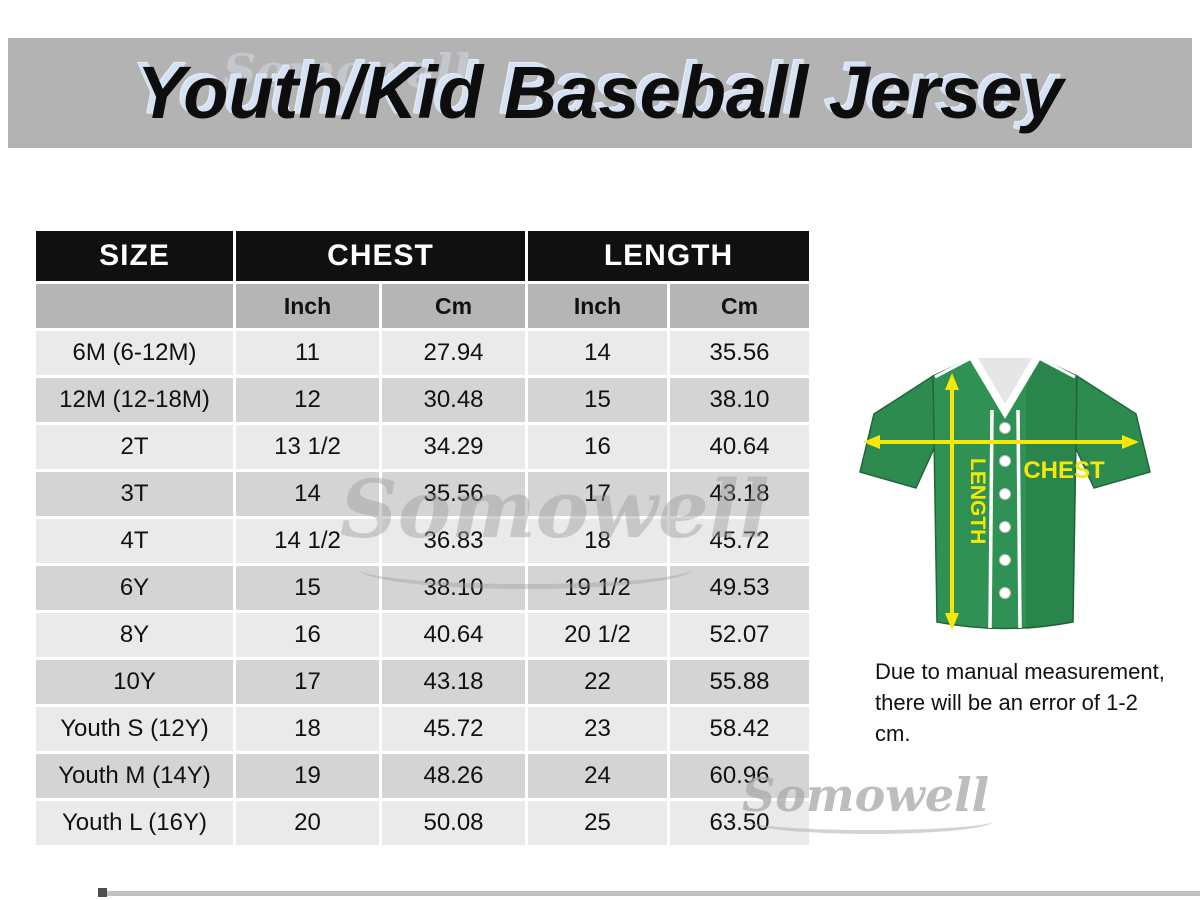 The width and height of the screenshot is (1200, 900). What do you see at coordinates (597, 823) in the screenshot?
I see `cell-length-inch: 25` at bounding box center [597, 823].